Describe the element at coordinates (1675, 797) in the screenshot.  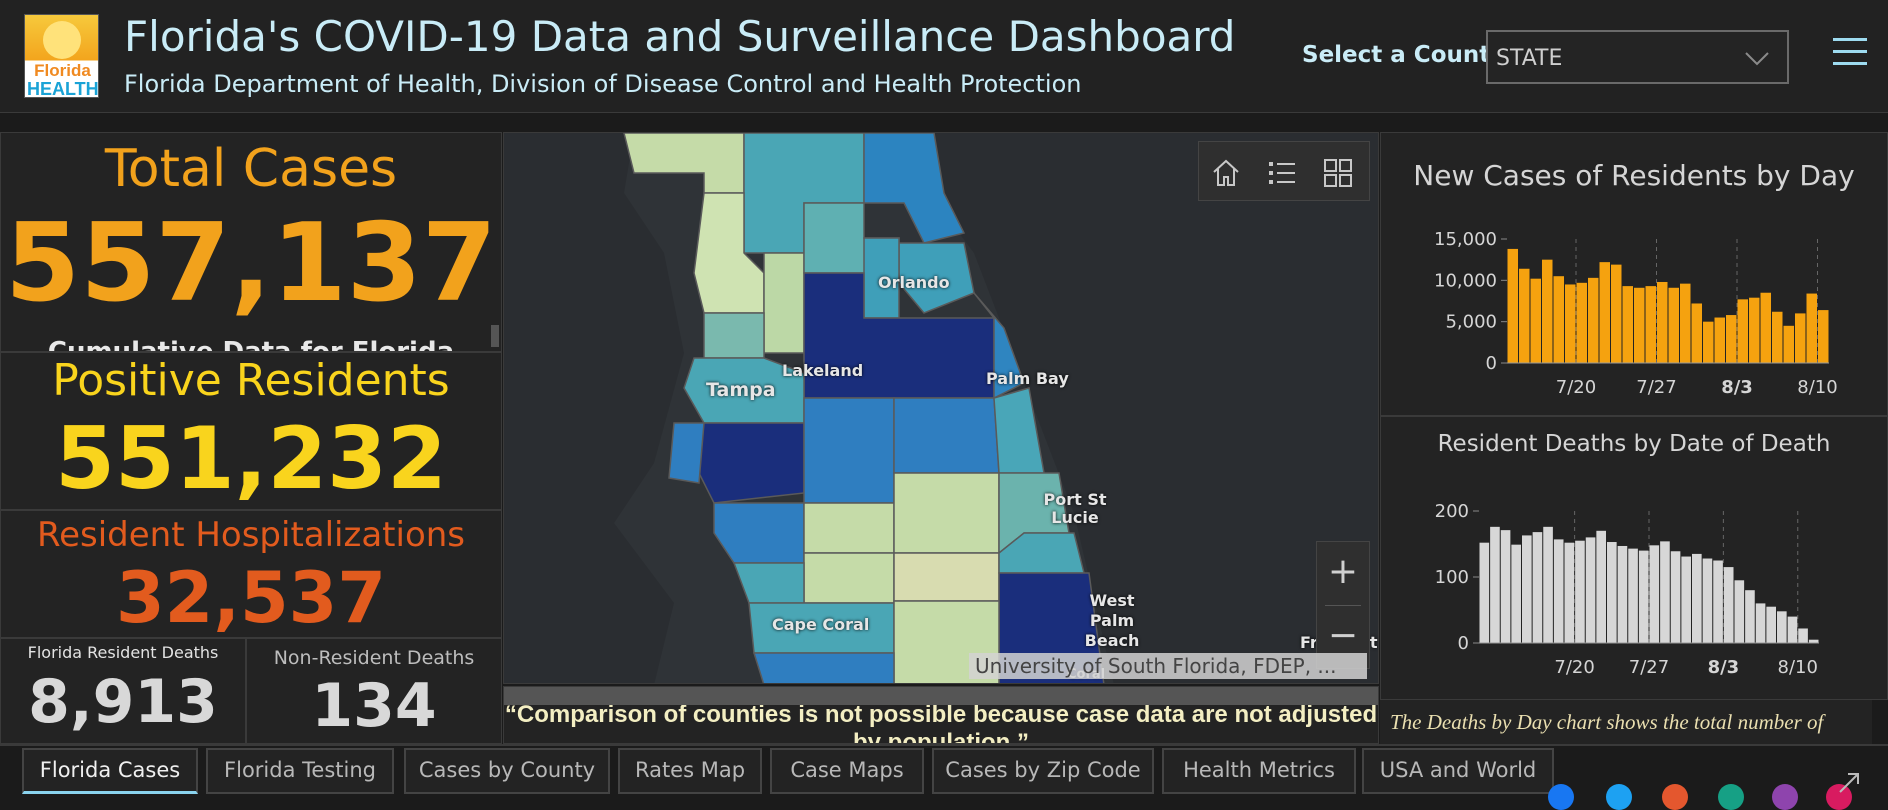
I see `share-icon` at that location.